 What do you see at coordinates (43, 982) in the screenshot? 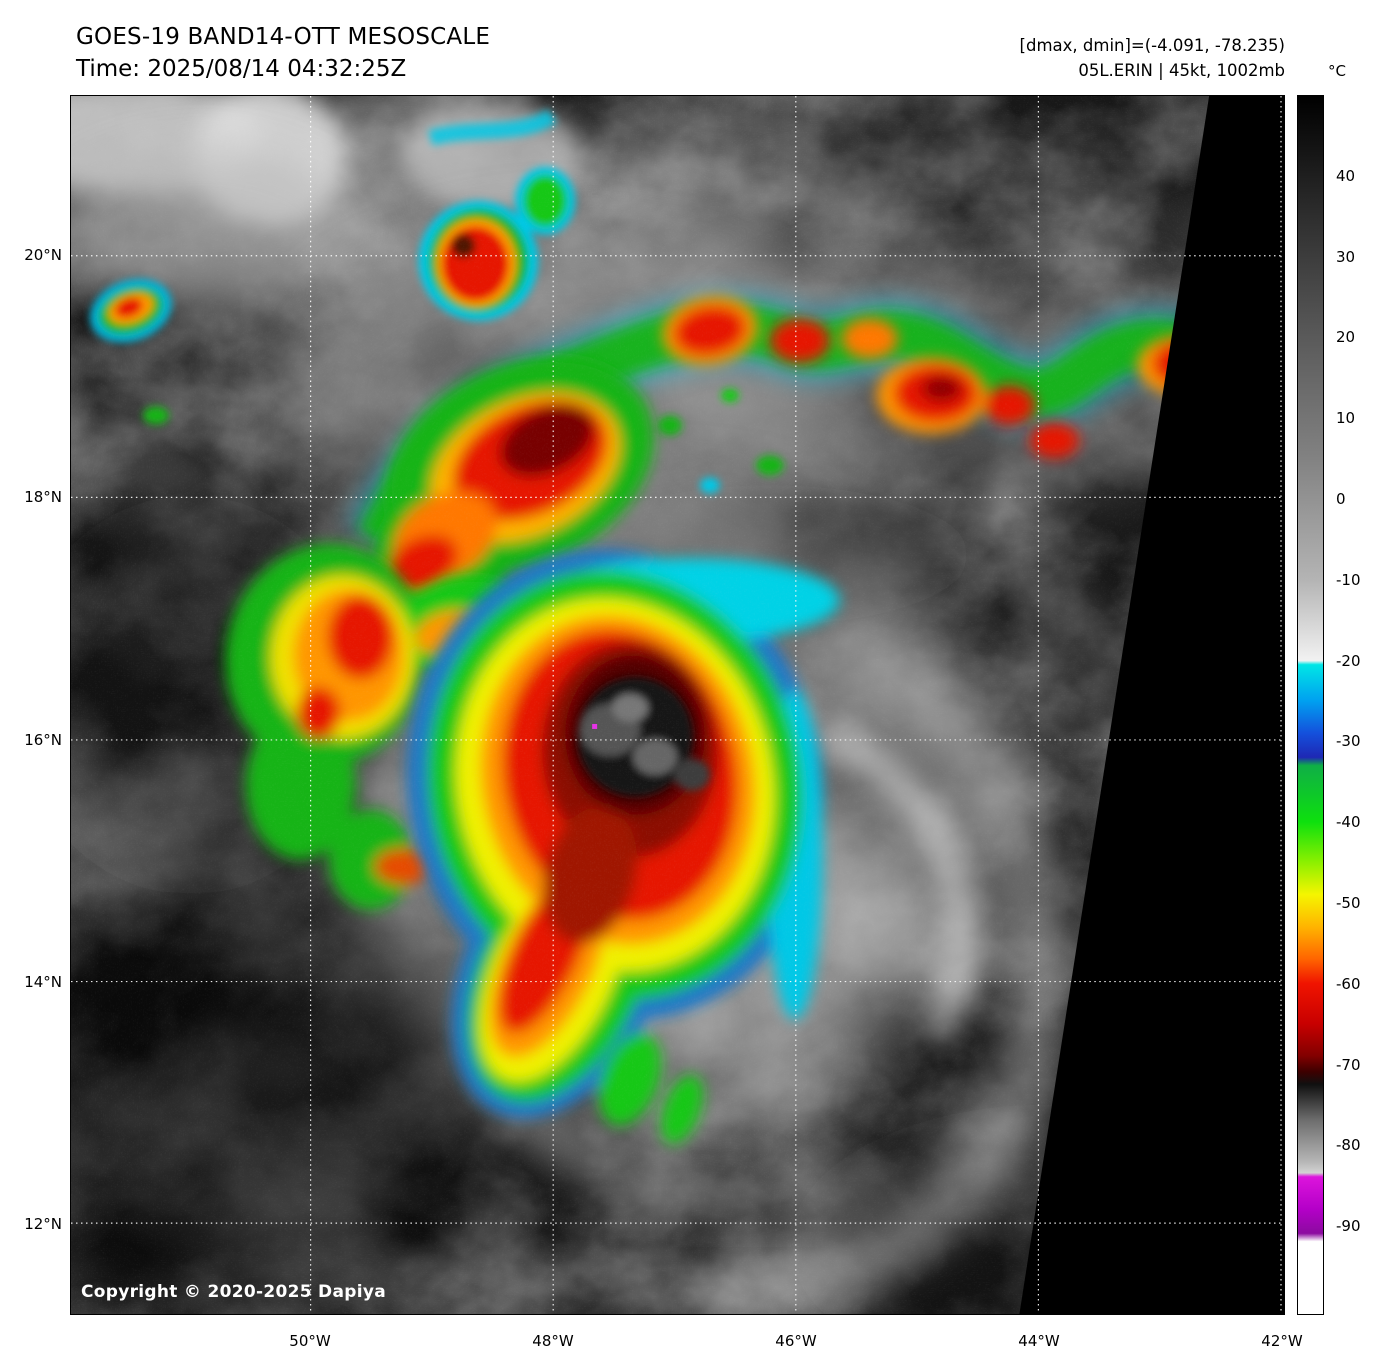
I see `latitude-label: 14°N` at bounding box center [43, 982].